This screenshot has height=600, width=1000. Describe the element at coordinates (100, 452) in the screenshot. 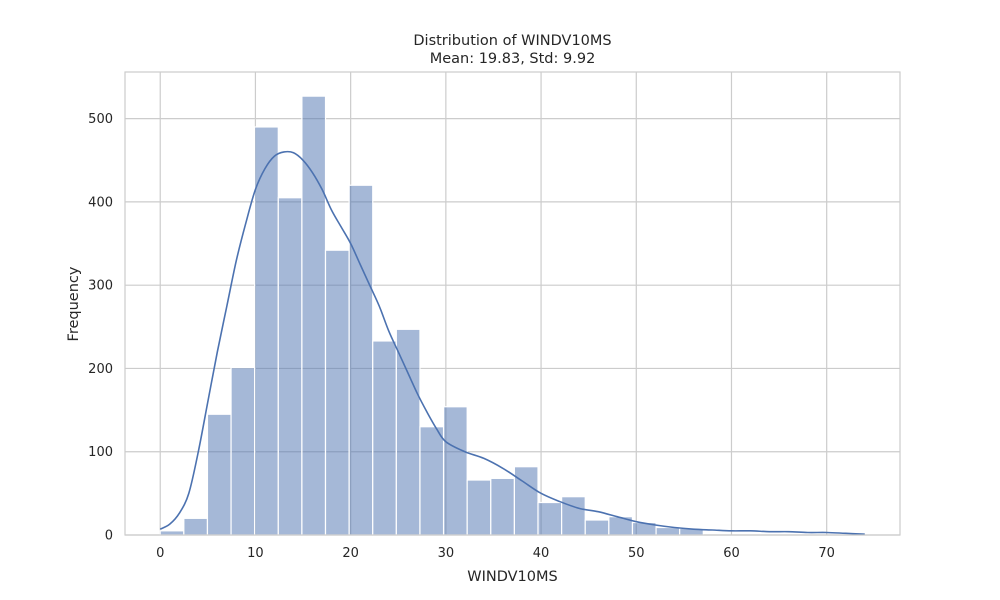

I see `y-tick-label-1: 100` at that location.